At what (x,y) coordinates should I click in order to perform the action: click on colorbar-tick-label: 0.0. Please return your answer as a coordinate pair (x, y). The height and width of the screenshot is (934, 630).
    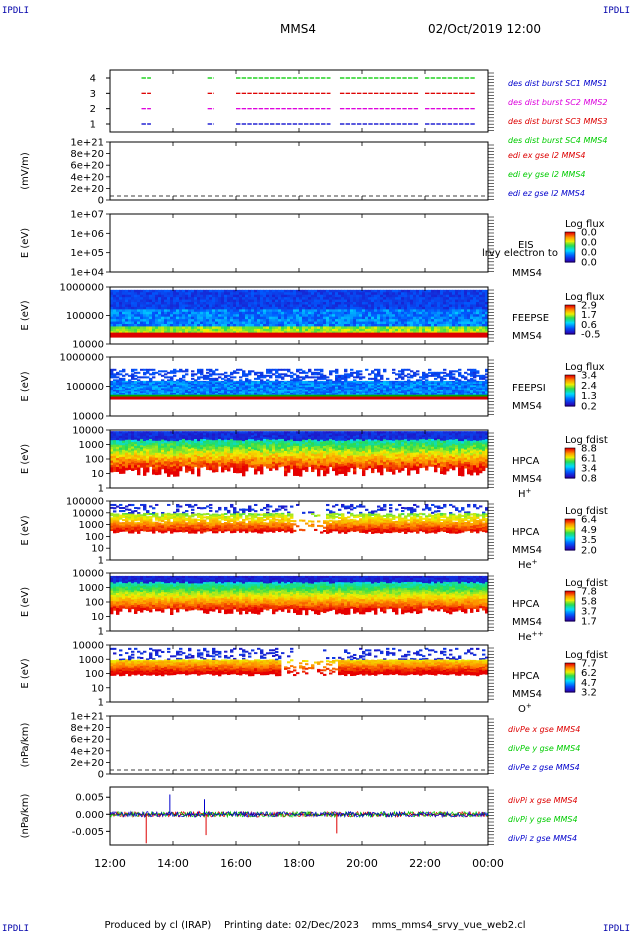
    Looking at the image, I should click on (589, 253).